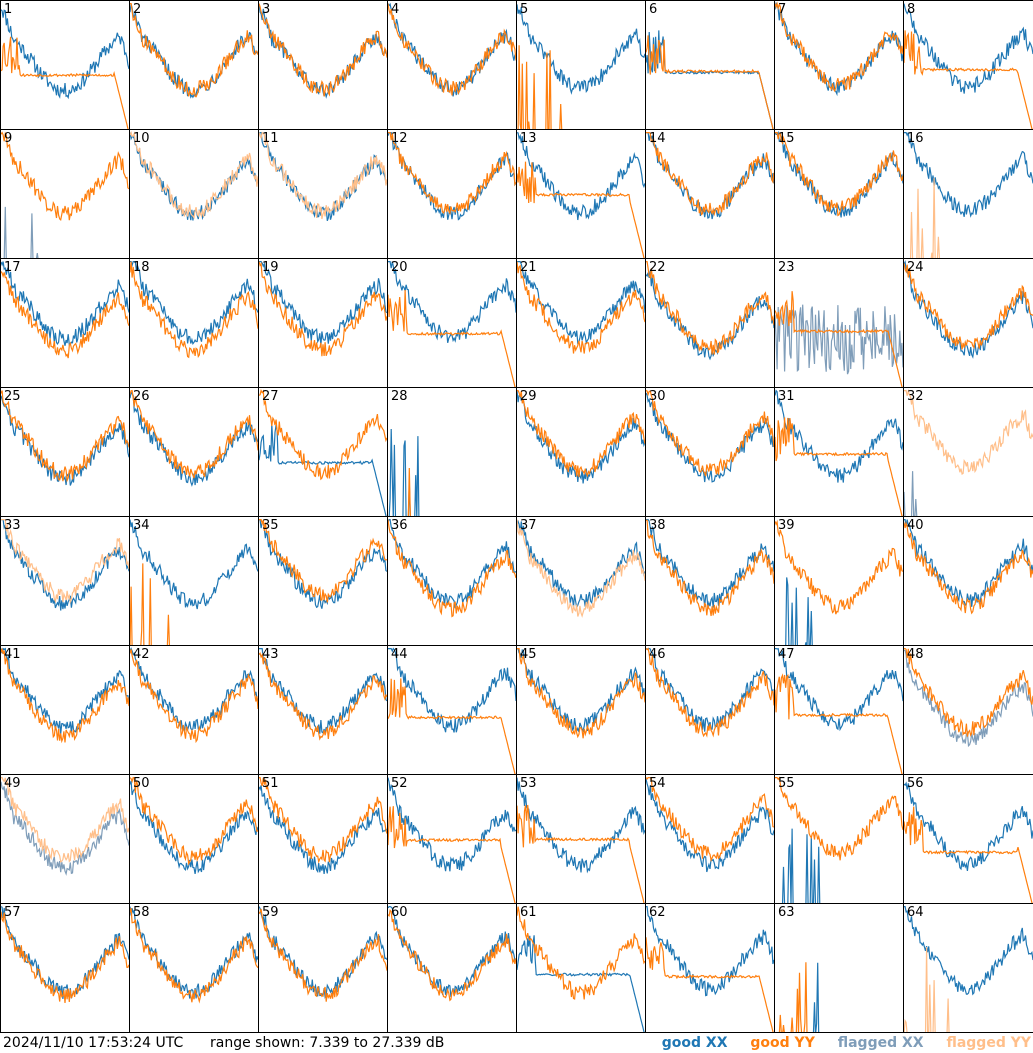  What do you see at coordinates (399, 267) in the screenshot?
I see `panel-number: 20` at bounding box center [399, 267].